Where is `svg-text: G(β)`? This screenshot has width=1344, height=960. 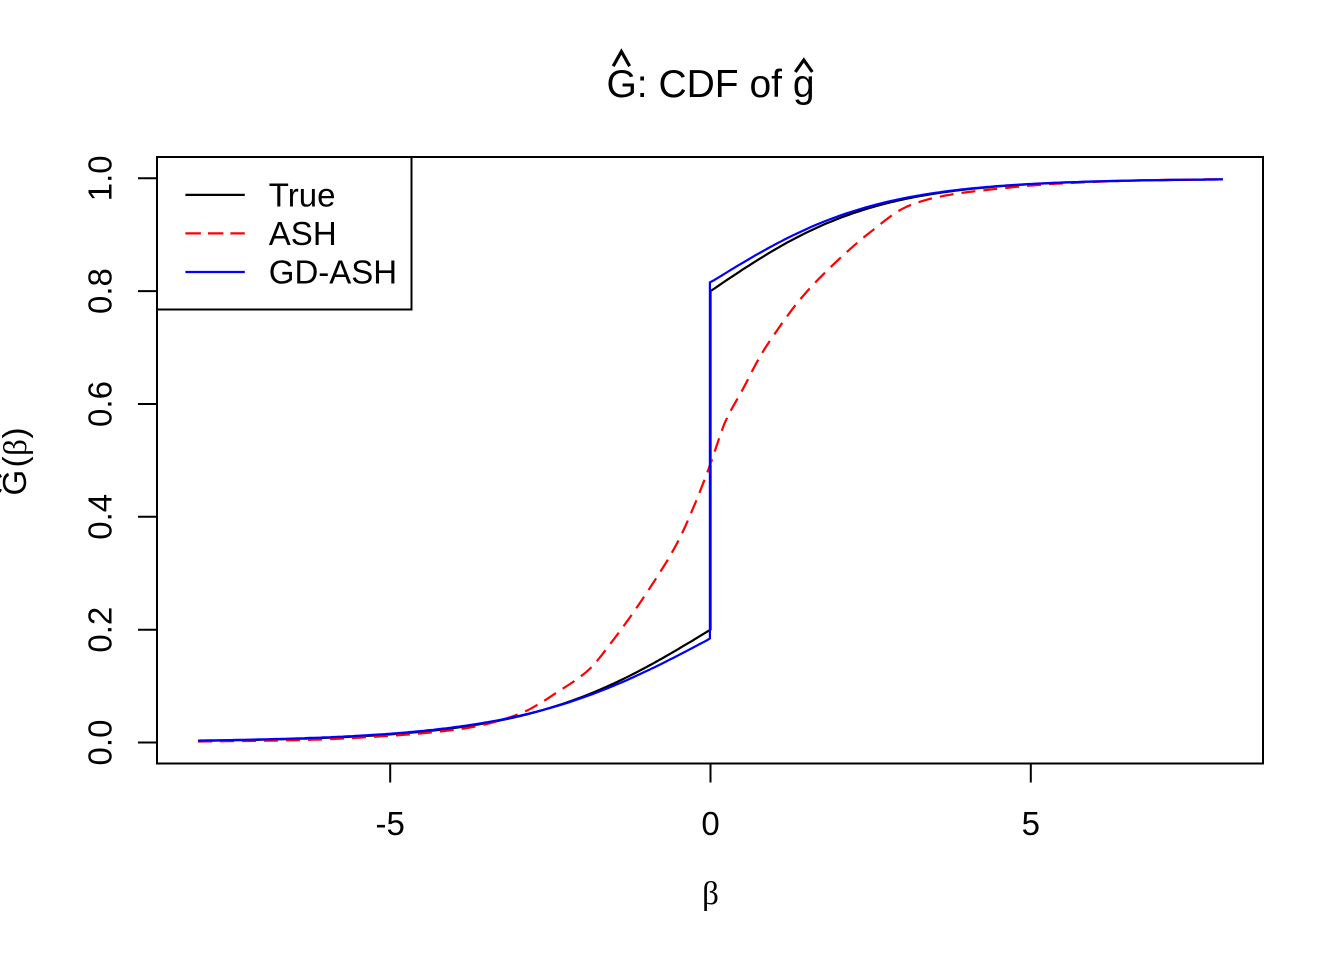 svg-text: G(β) is located at coordinates (17, 462).